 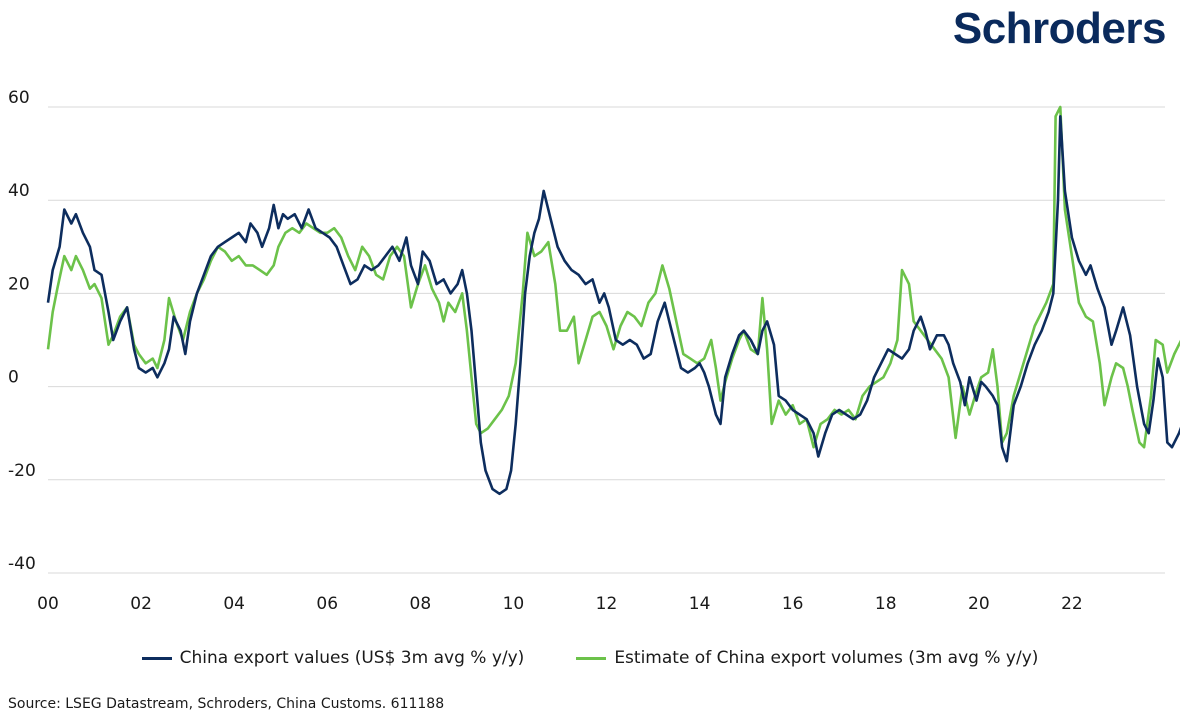 I want to click on y-tick-label: 40, so click(x=19, y=191).